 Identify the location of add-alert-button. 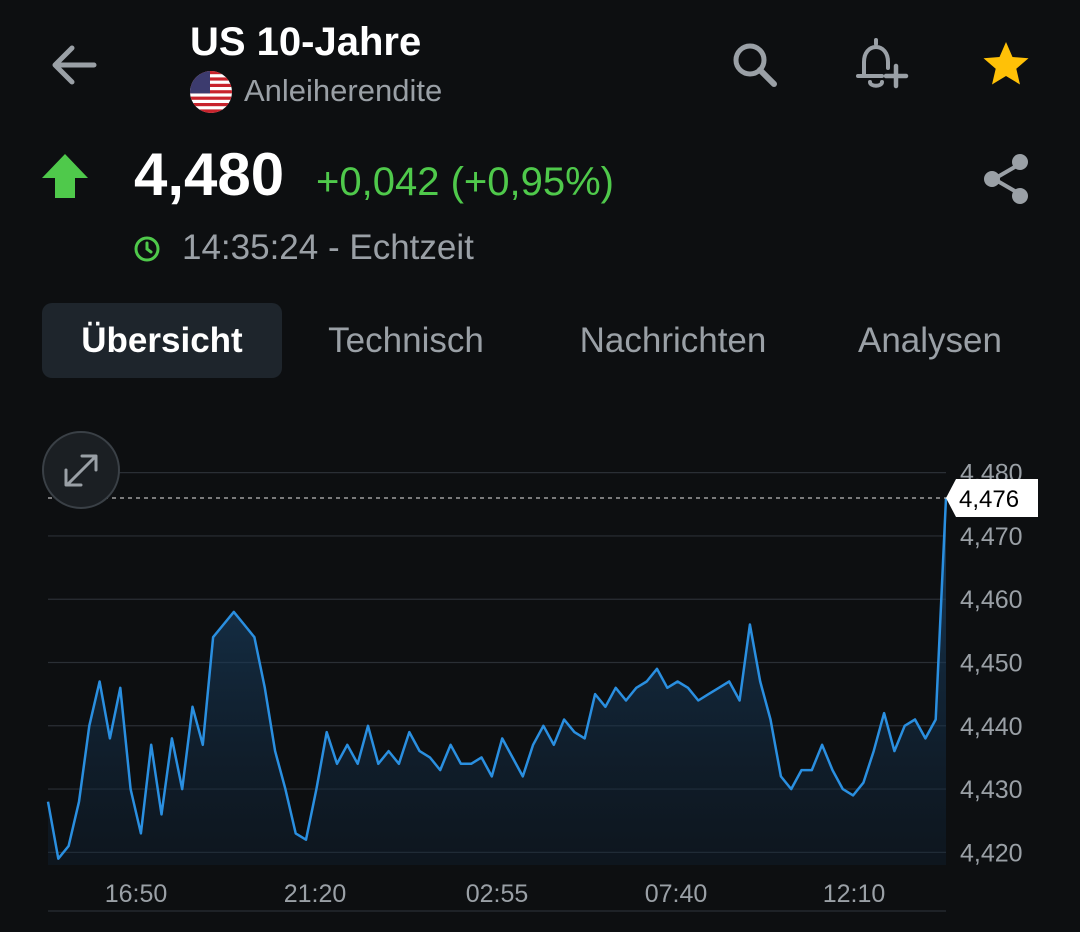
(880, 64).